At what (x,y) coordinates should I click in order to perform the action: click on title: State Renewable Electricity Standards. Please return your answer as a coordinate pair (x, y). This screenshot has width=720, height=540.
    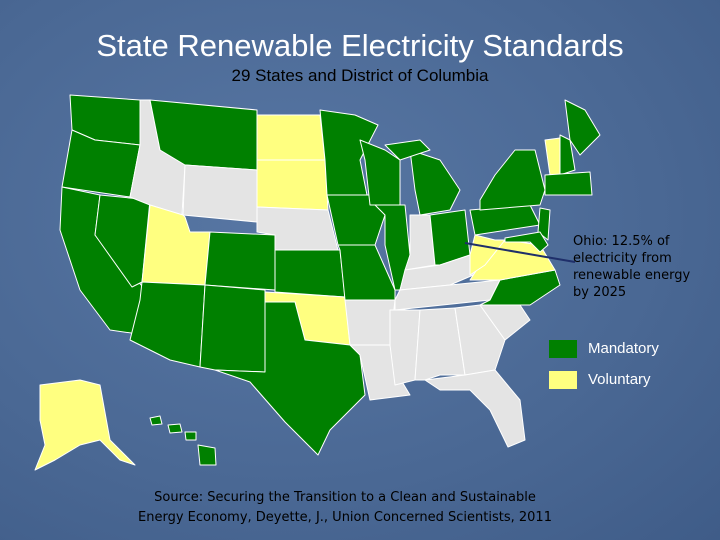
    Looking at the image, I should click on (360, 45).